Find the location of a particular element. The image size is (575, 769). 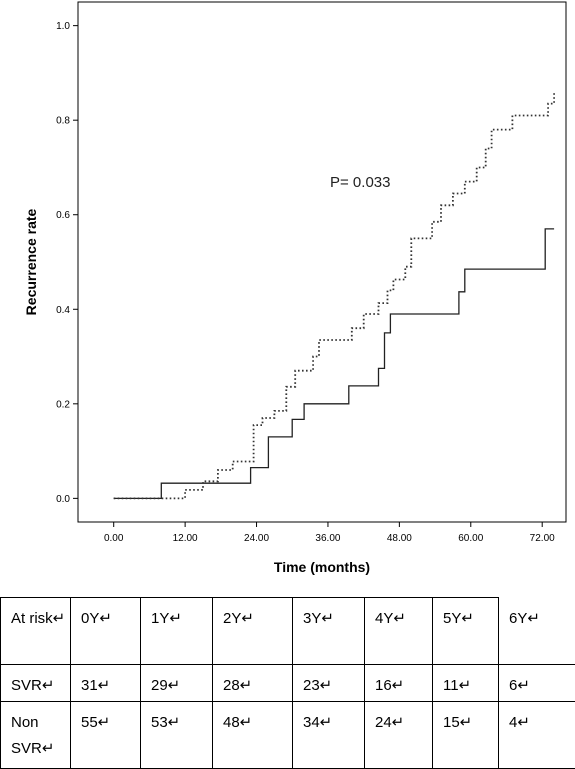

y-tick-label: 0.8 is located at coordinates (63, 121).